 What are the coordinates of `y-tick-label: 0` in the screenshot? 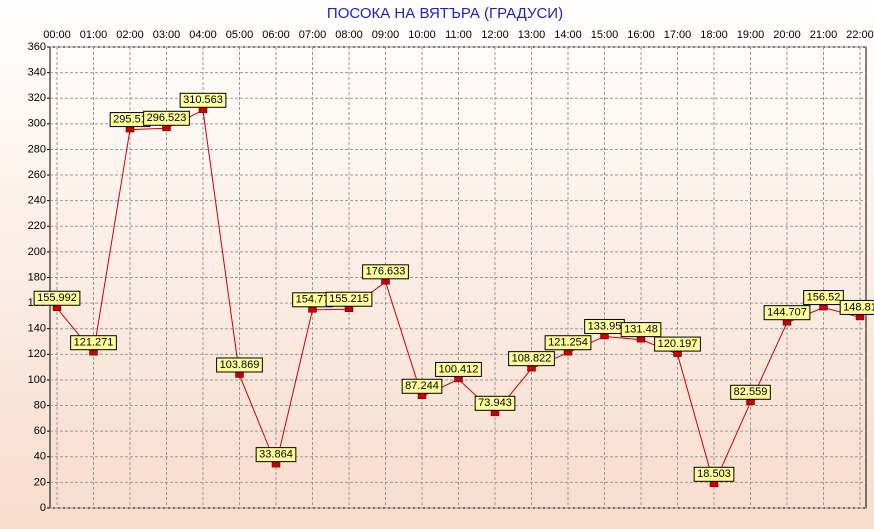 It's located at (43, 508).